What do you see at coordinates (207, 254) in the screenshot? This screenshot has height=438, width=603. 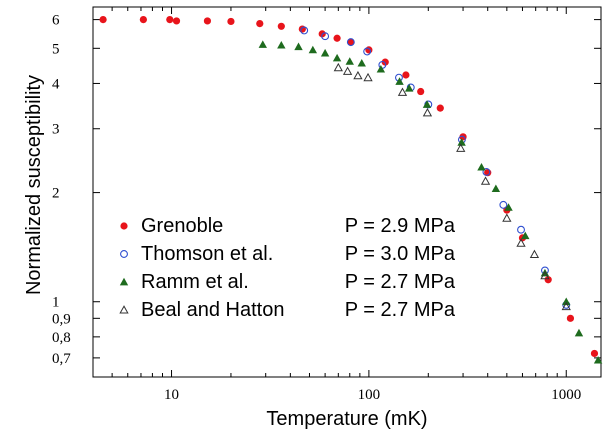 I see `legend-series-name: Thomson et al.` at bounding box center [207, 254].